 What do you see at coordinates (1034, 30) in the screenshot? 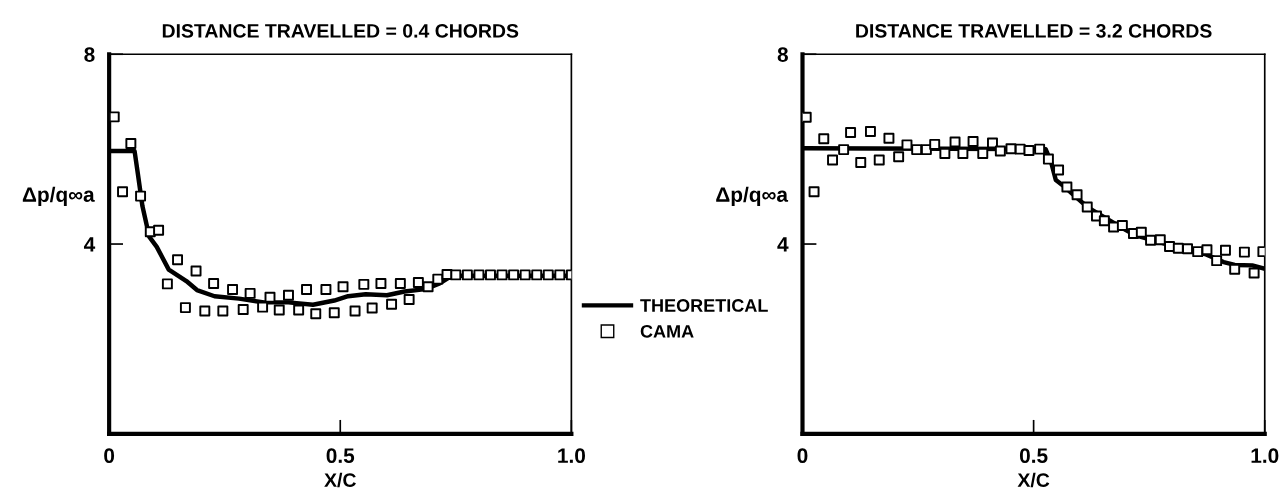
I see `chart-title: DISTANCE TRAVELLED = 3.2 CHORDS` at bounding box center [1034, 30].